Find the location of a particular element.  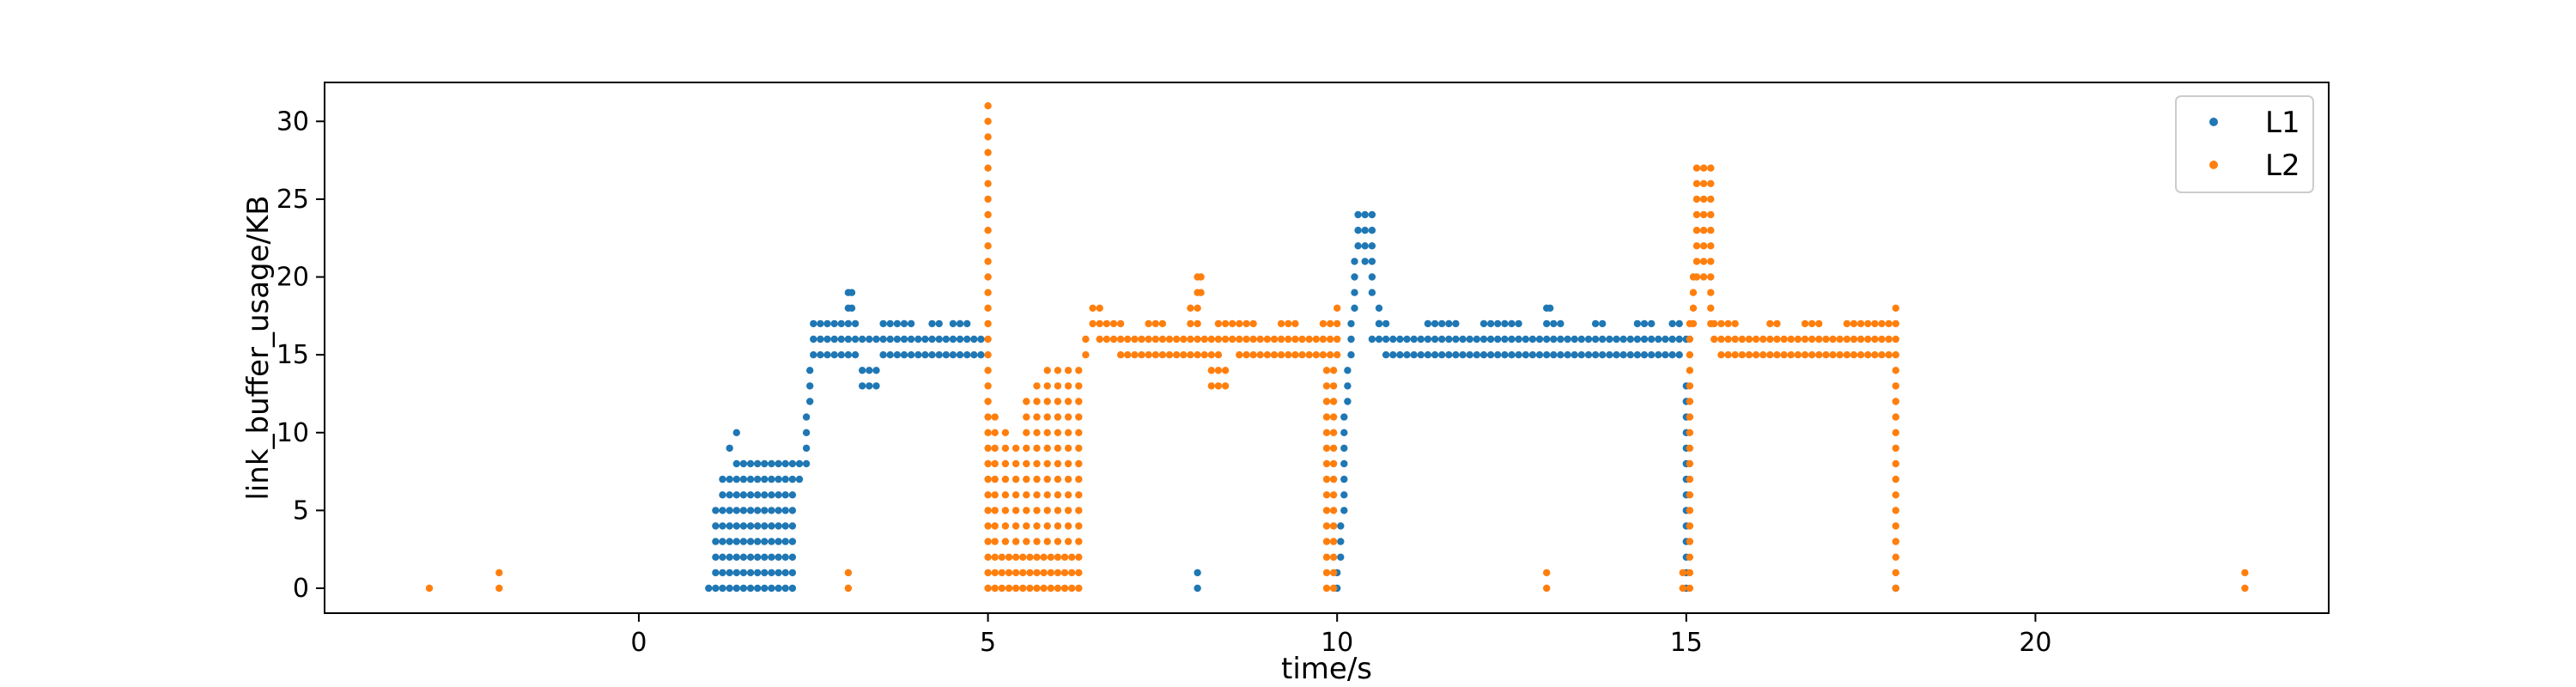

legend-label: L1 is located at coordinates (2282, 123).